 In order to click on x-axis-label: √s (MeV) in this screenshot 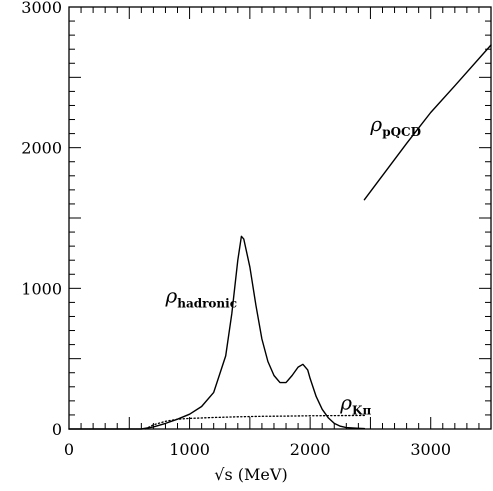, I will do `click(250, 474)`.